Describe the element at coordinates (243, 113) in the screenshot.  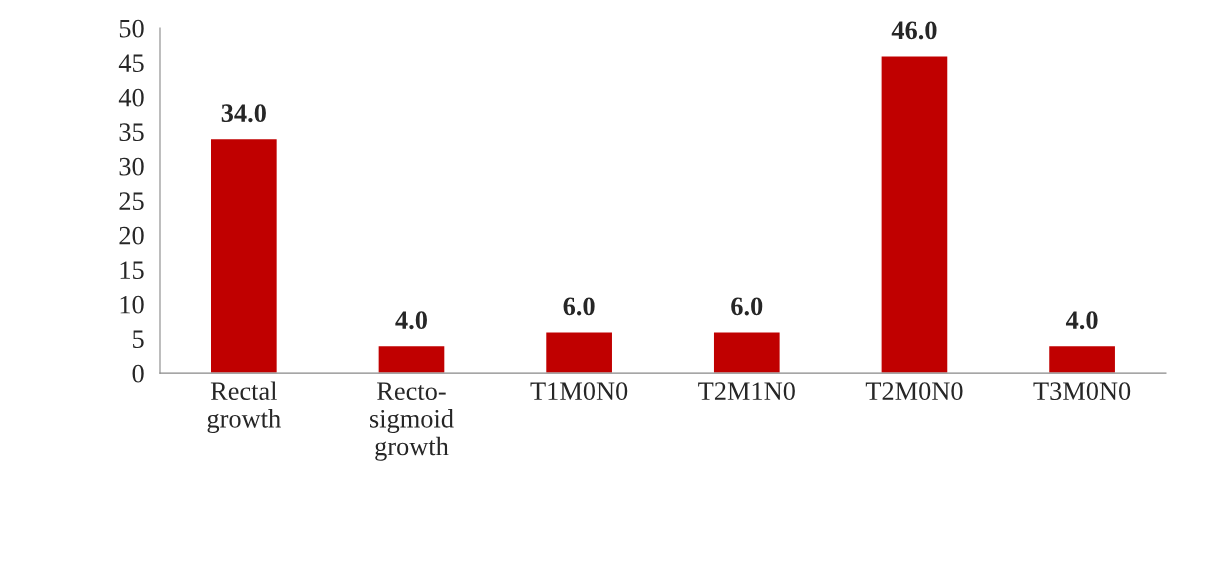
I see `data-label: 34.0` at that location.